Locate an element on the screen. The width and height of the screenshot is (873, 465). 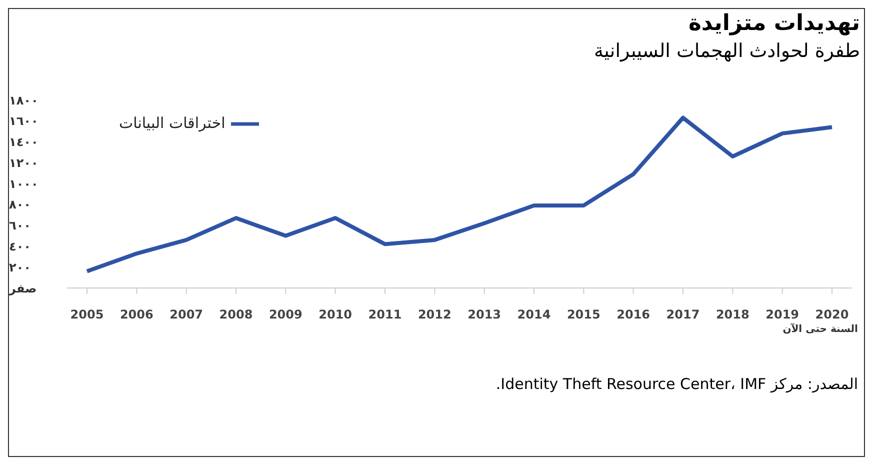
x-tick-label: 2014 is located at coordinates (534, 315).